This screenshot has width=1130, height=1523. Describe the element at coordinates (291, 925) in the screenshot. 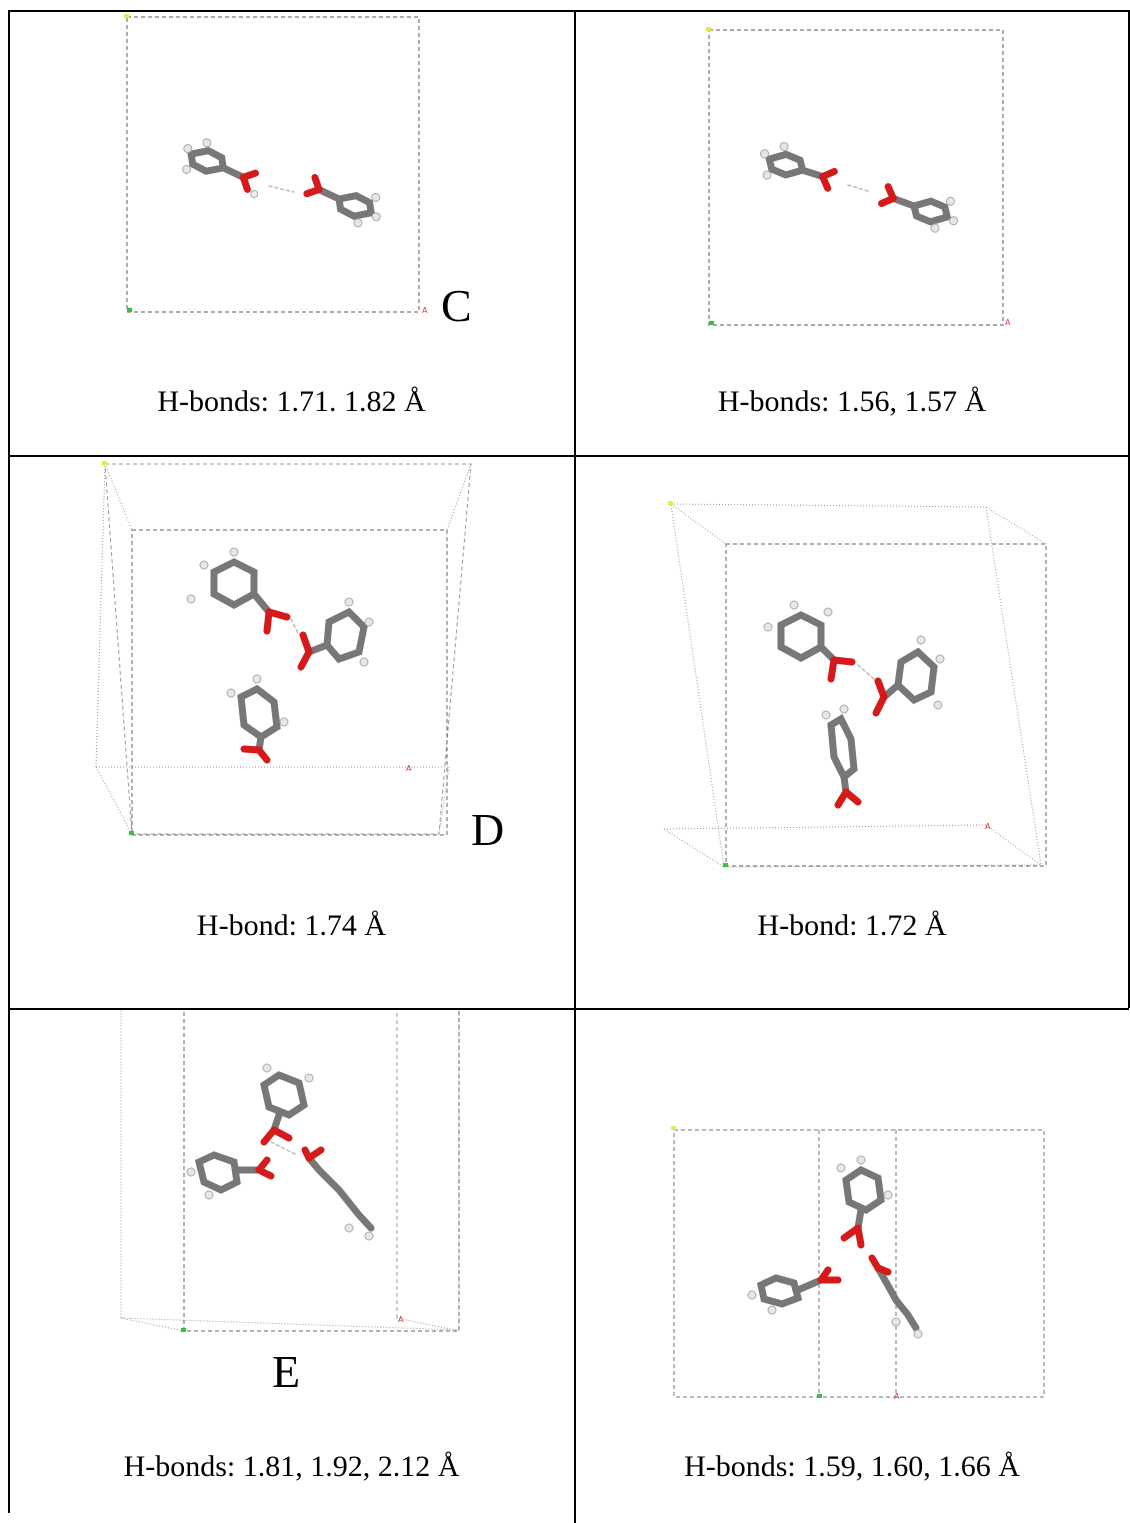

I see `caption-d-1: H-bond: 1.74 Å` at that location.